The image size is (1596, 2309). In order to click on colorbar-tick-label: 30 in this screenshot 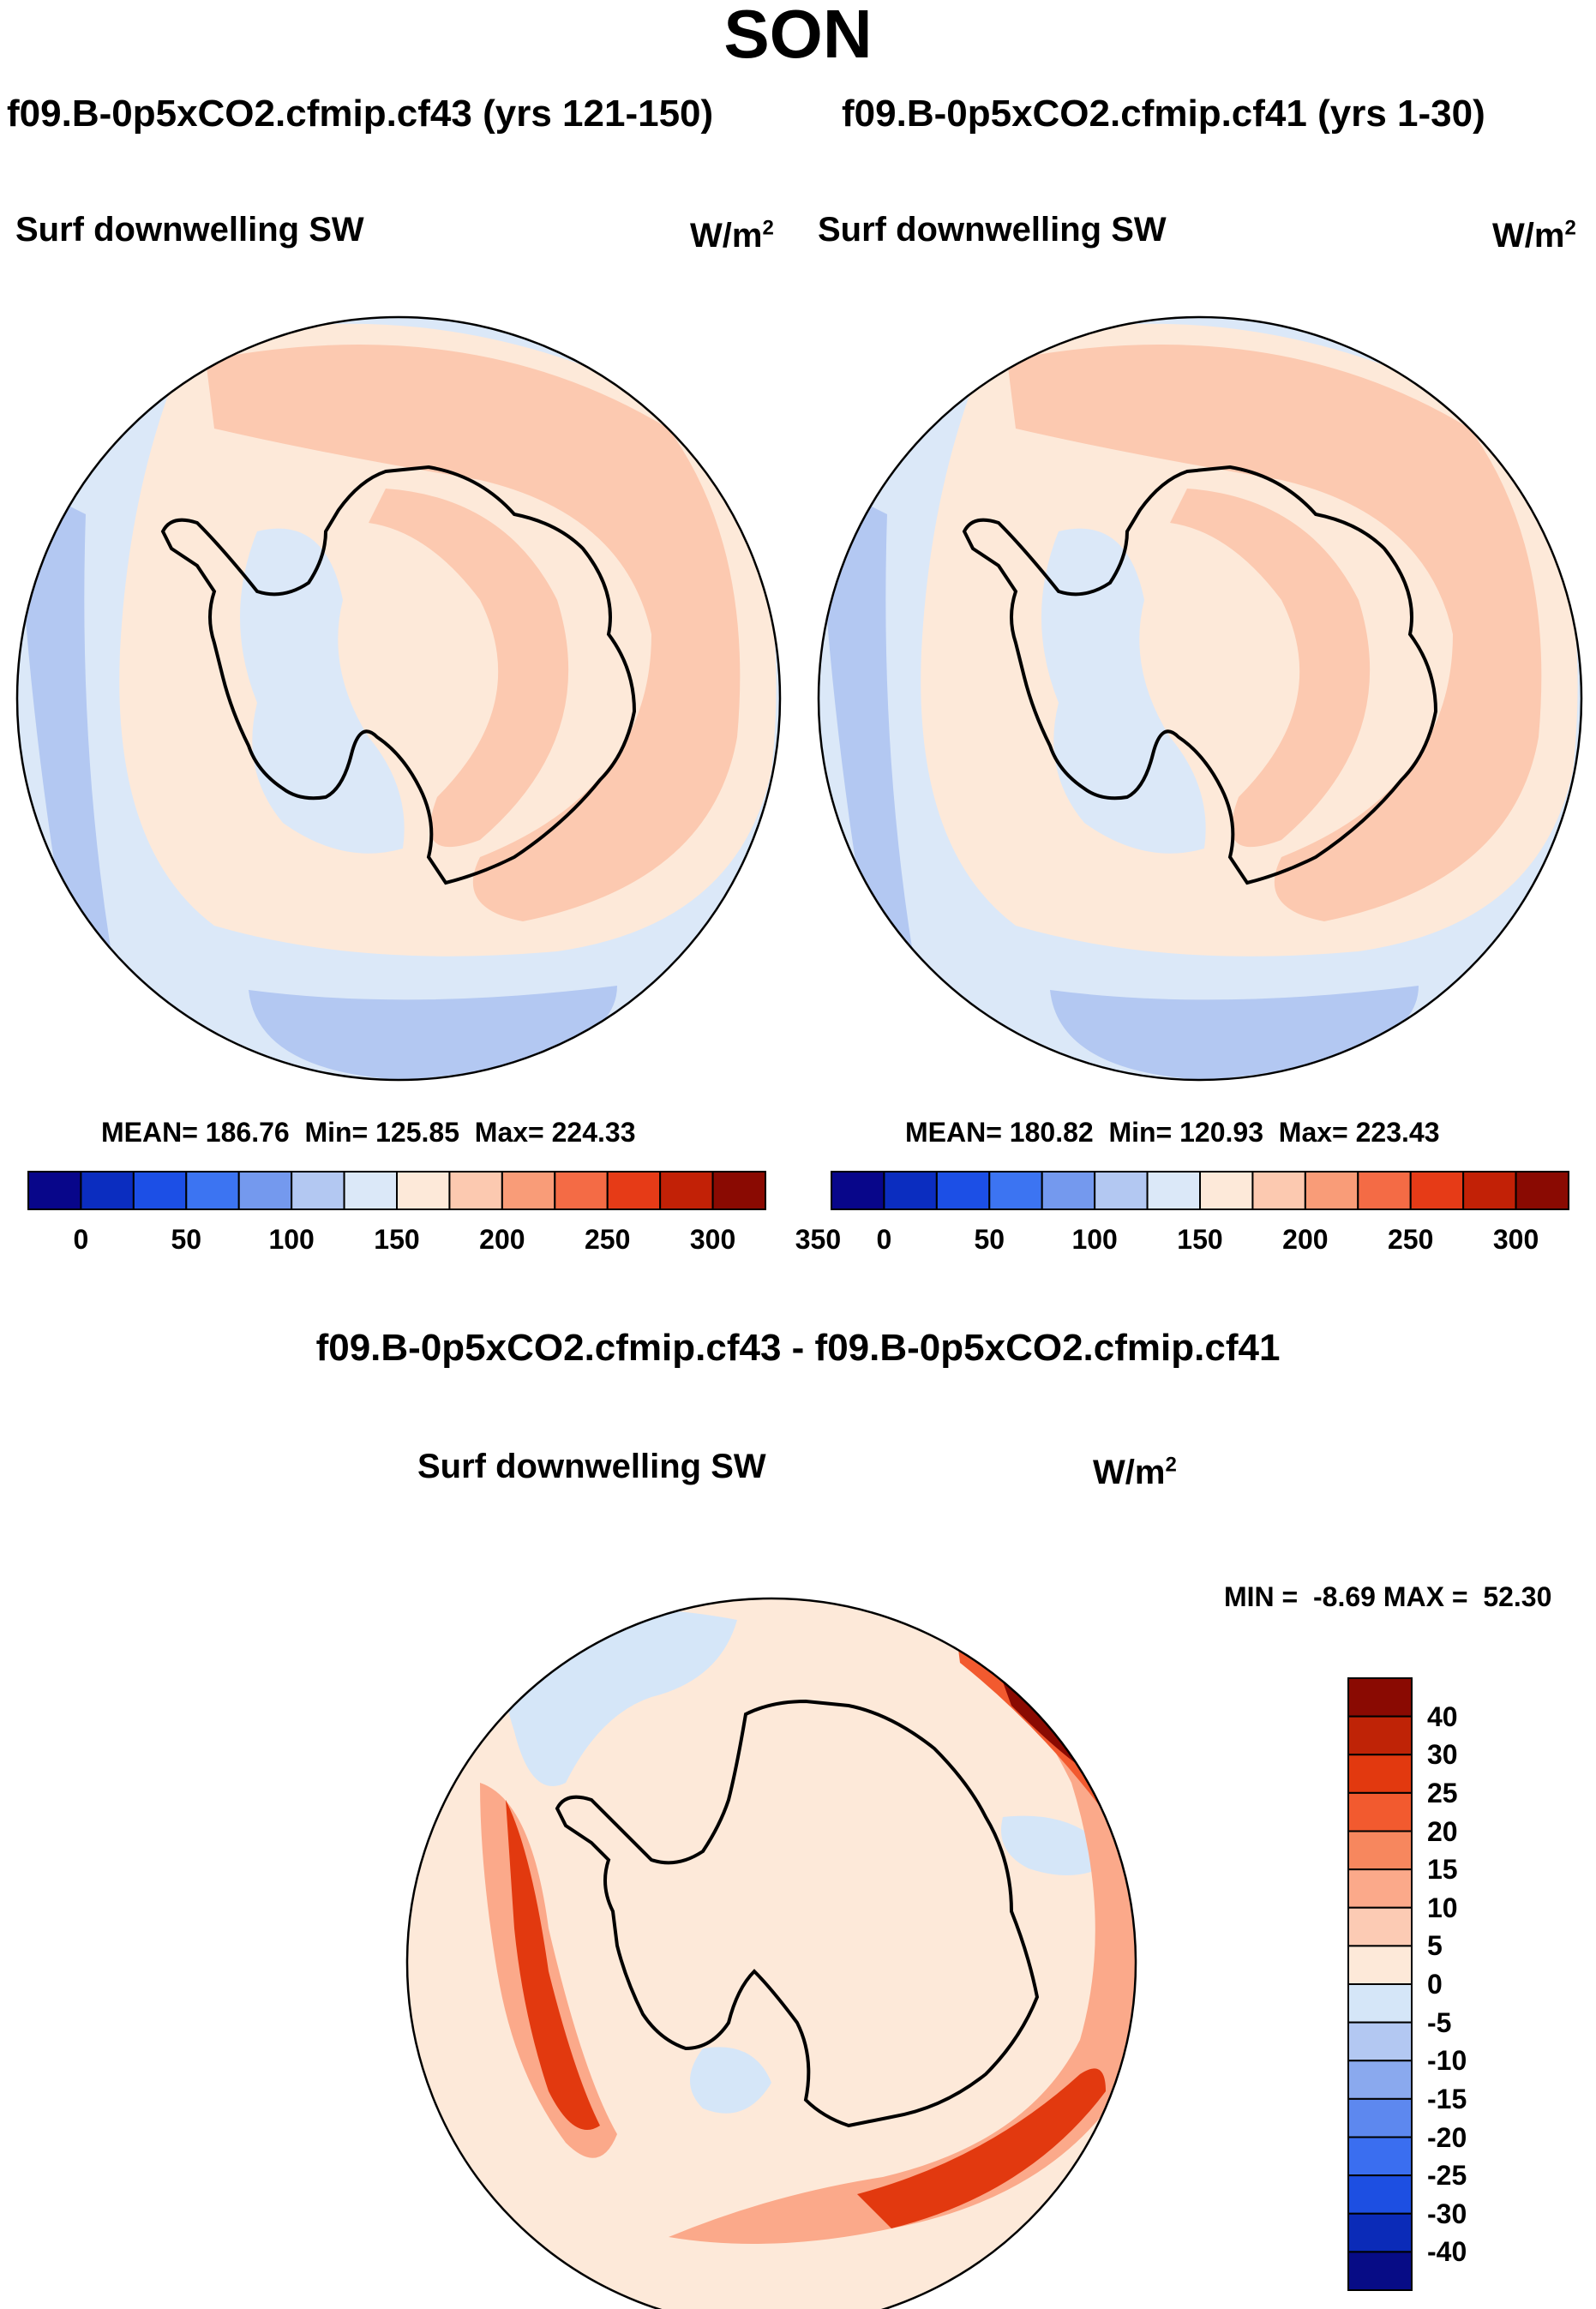, I will do `click(1442, 1755)`.